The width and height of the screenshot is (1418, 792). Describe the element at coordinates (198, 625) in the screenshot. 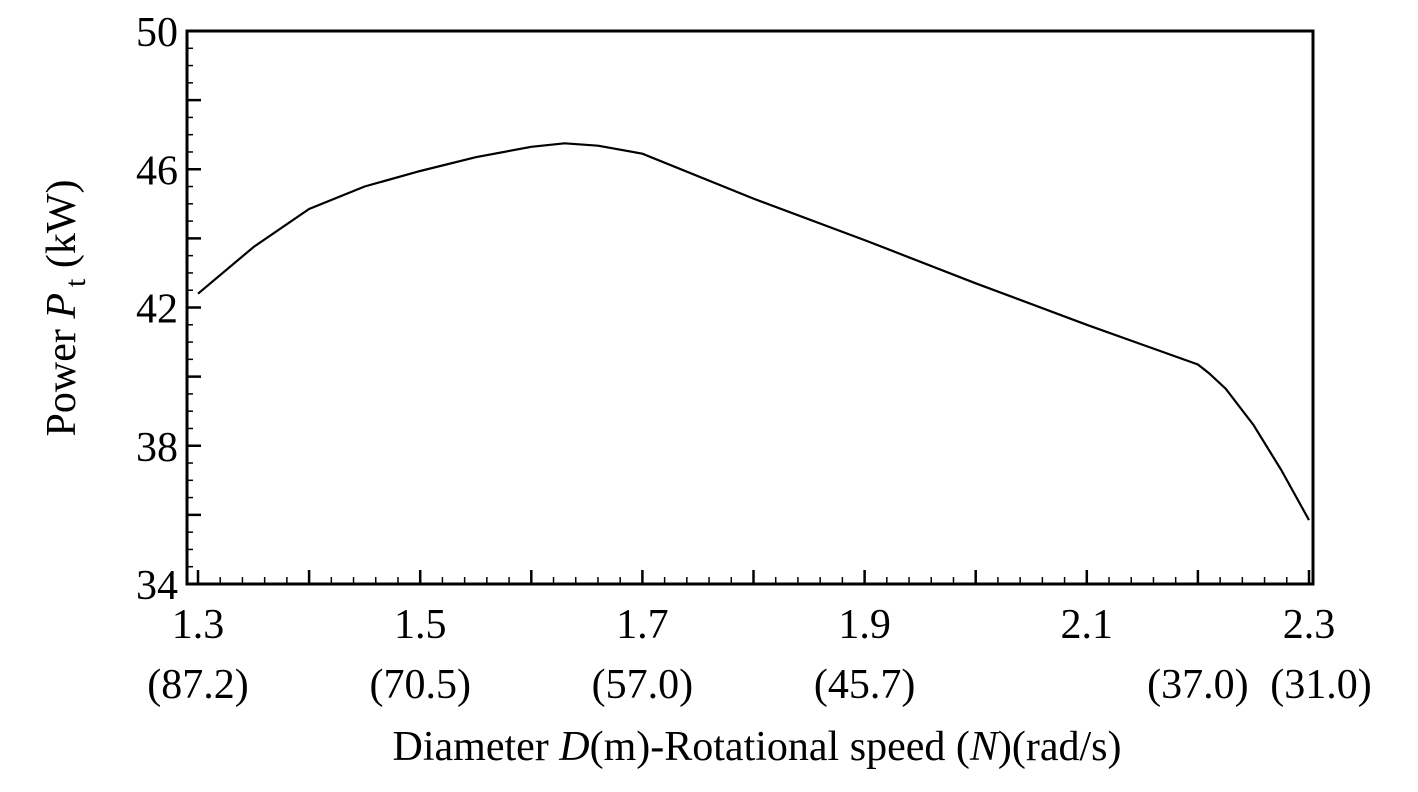

I see `x-tick-label: 1.3` at that location.